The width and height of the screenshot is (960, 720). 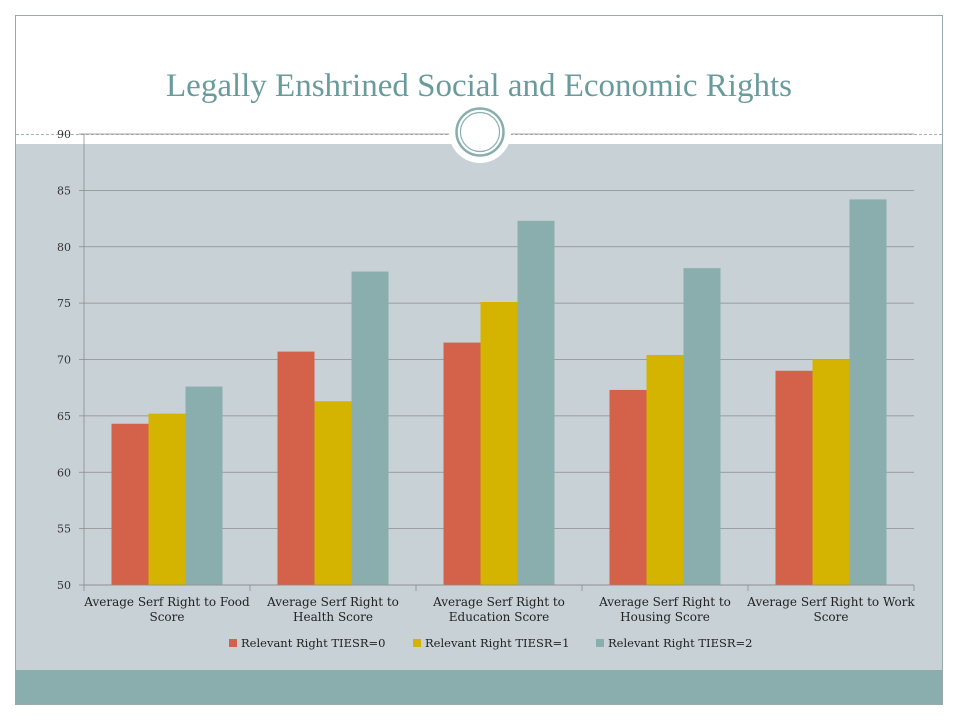 I want to click on x-category-label: Housing Score, so click(x=665, y=617).